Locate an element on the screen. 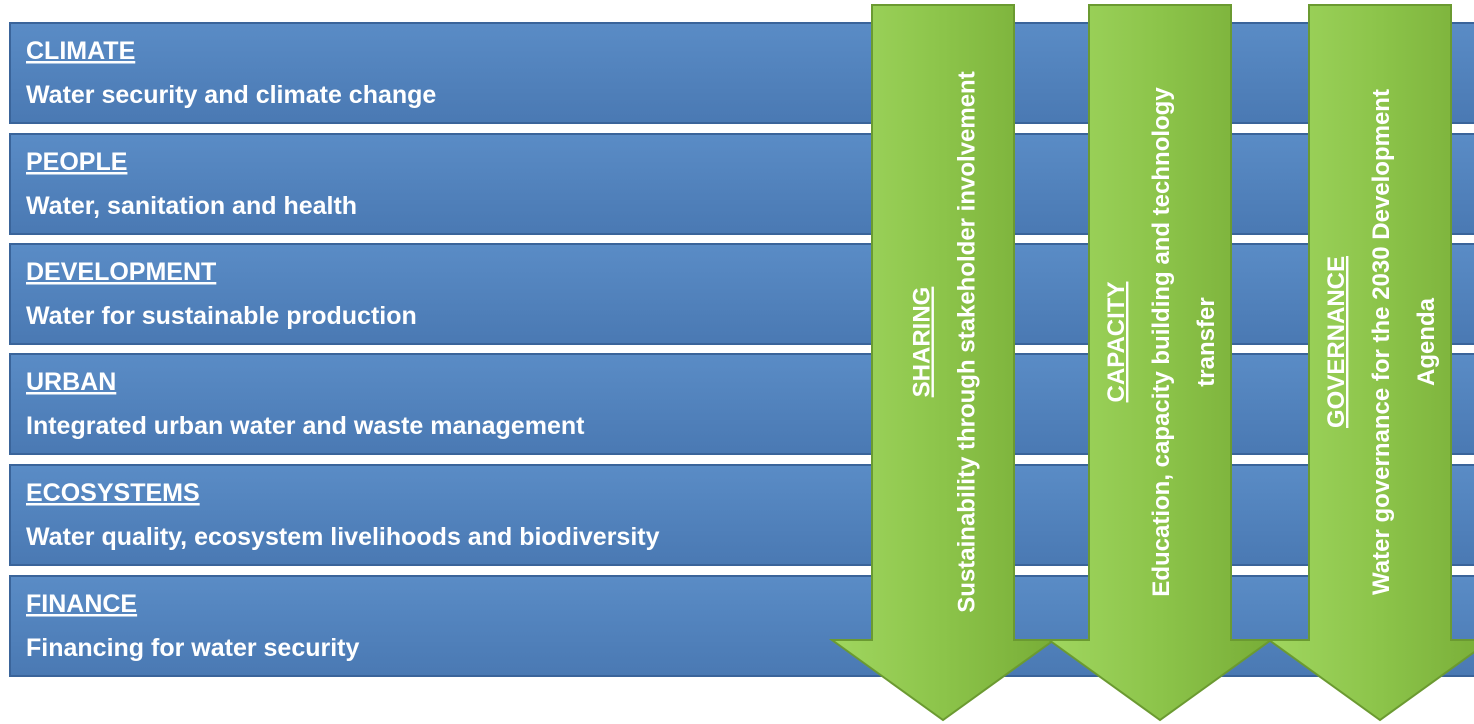 Image resolution: width=1474 pixels, height=724 pixels. column-text: transfer is located at coordinates (1206, 341).